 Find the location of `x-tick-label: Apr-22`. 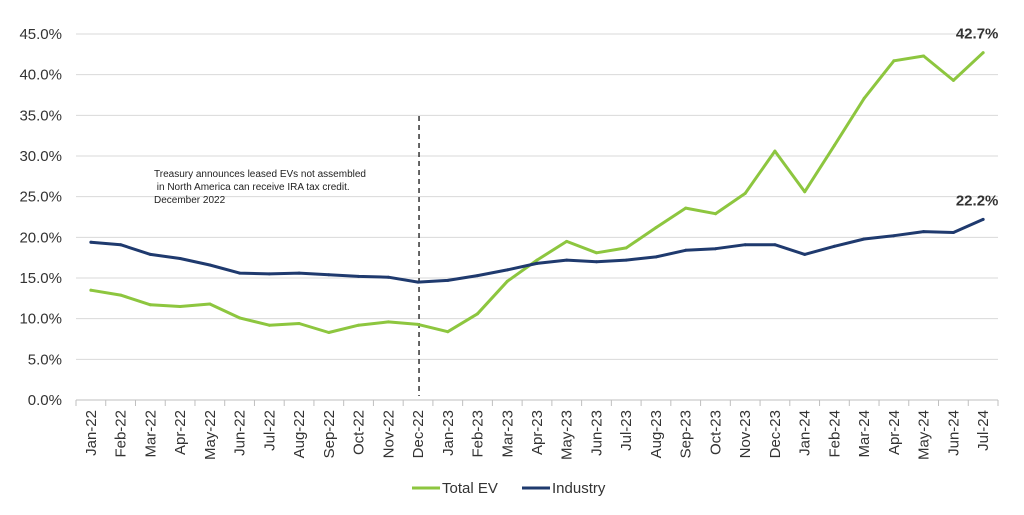

x-tick-label: Apr-22 is located at coordinates (180, 432).